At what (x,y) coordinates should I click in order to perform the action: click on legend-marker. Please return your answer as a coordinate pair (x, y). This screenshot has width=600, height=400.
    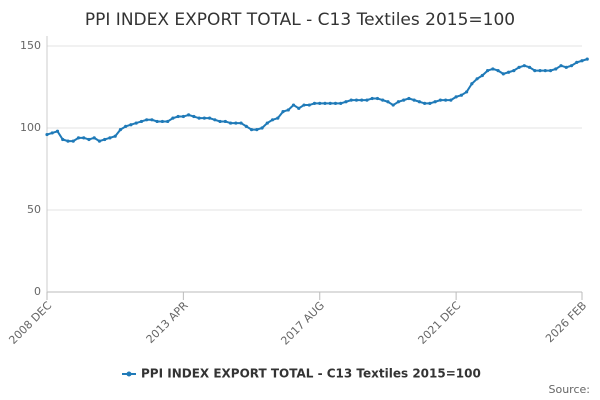
    Looking at the image, I should click on (129, 374).